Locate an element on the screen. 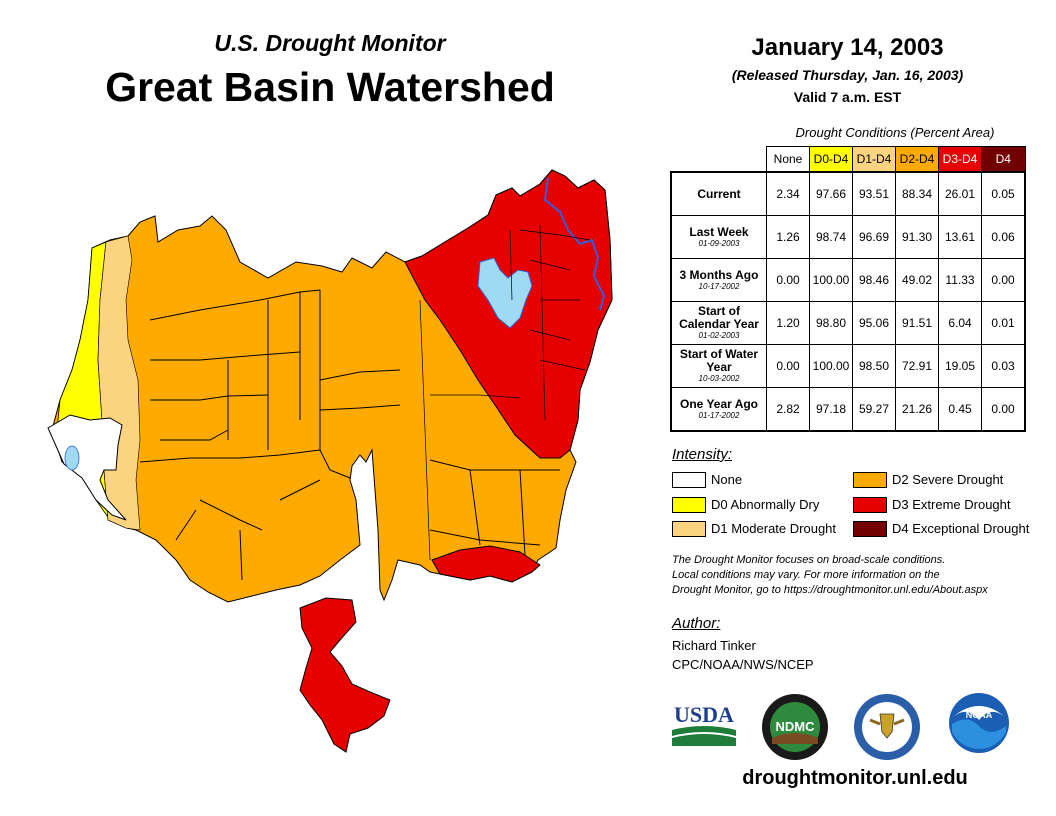  table-cell: 97.66 is located at coordinates (831, 193).